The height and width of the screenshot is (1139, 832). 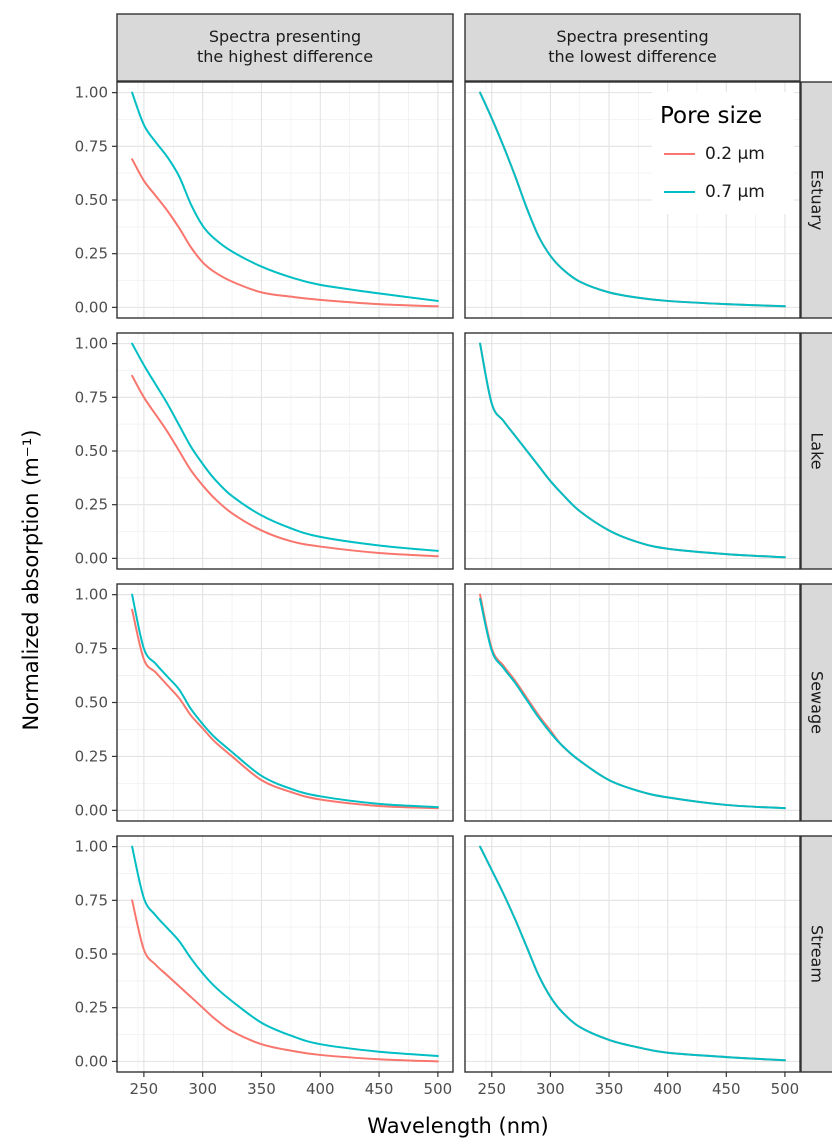 I want to click on panel-estuary-highest, so click(x=285, y=200).